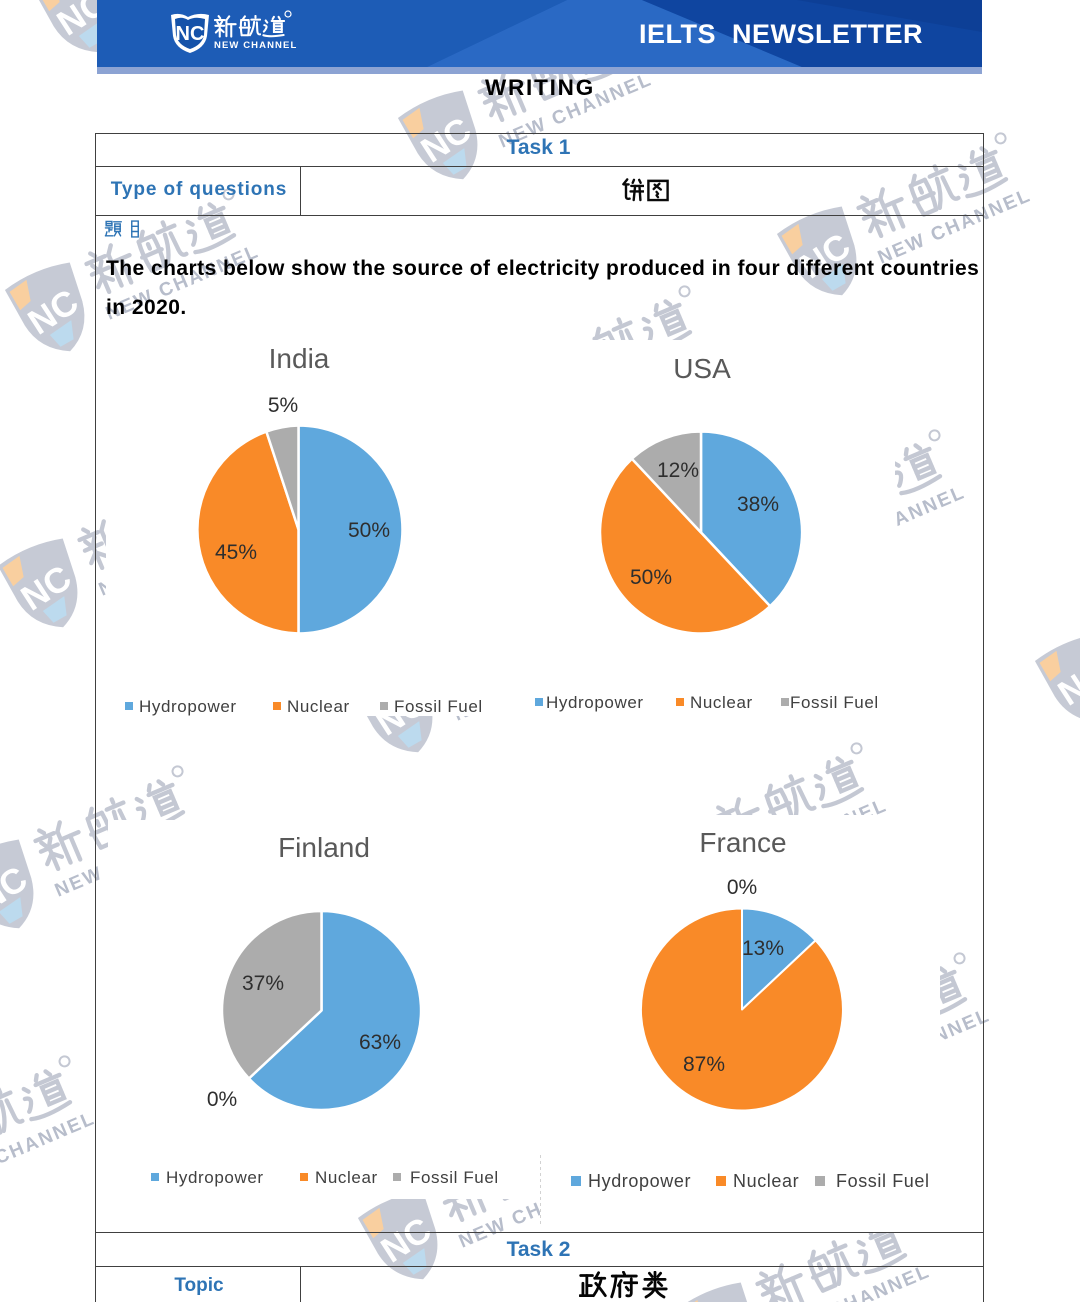 Image resolution: width=1080 pixels, height=1302 pixels. What do you see at coordinates (190, 34) in the screenshot?
I see `svg-text: NC` at bounding box center [190, 34].